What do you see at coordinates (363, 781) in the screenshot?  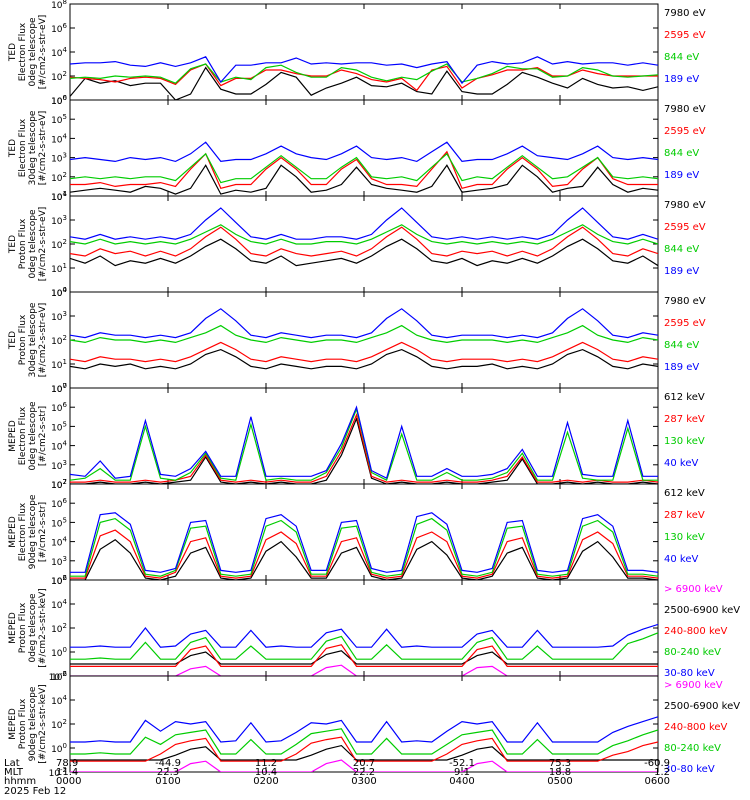 I see `footer-time-value: 0300` at bounding box center [363, 781].